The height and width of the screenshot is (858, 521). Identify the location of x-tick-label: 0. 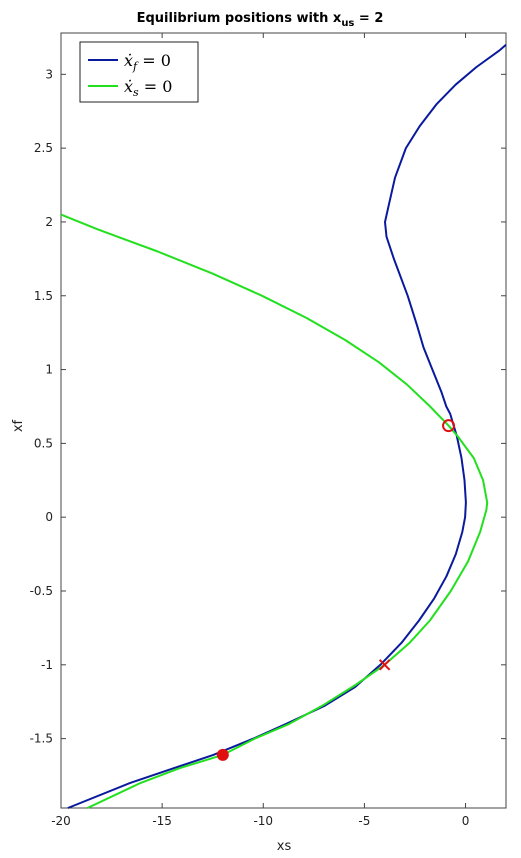
(466, 821).